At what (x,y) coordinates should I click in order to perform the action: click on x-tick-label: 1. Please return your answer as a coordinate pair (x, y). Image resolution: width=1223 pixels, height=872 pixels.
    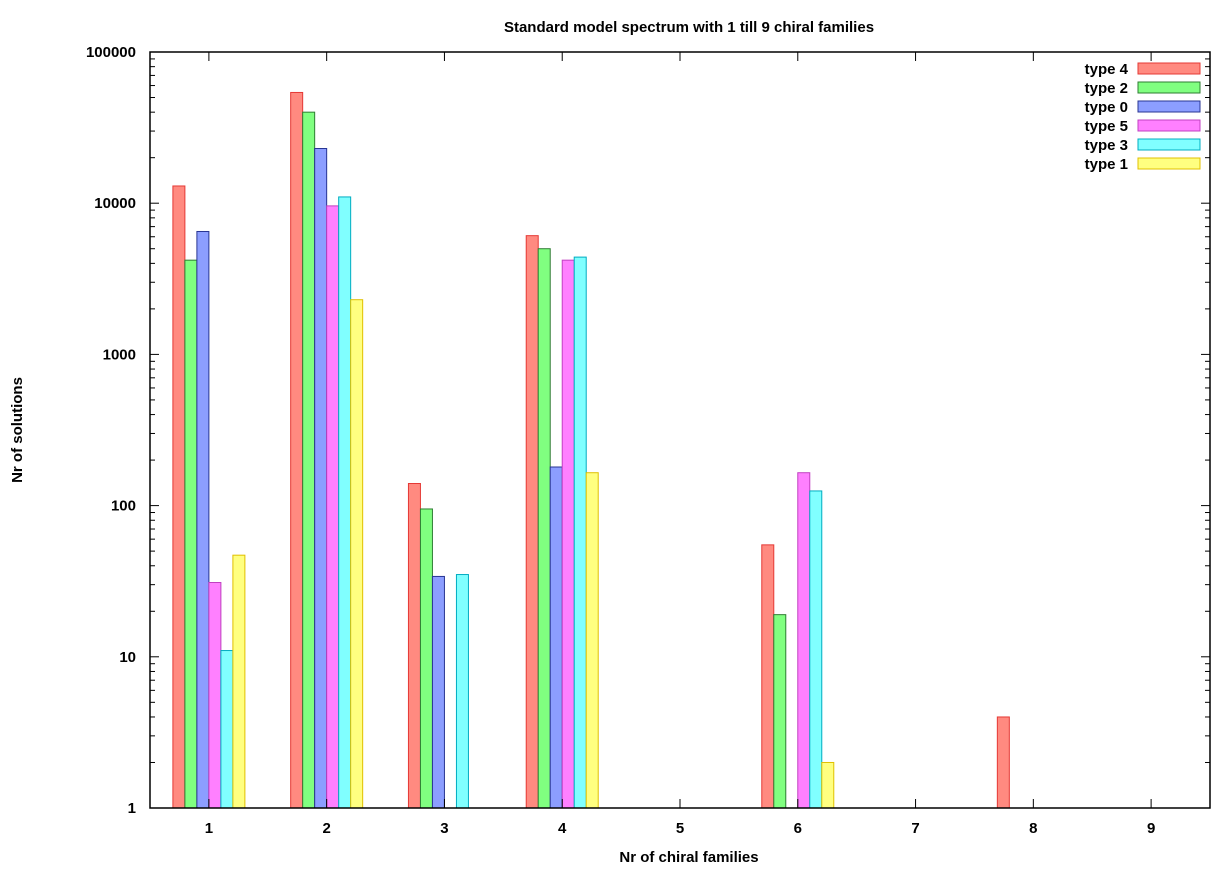
    Looking at the image, I should click on (209, 828).